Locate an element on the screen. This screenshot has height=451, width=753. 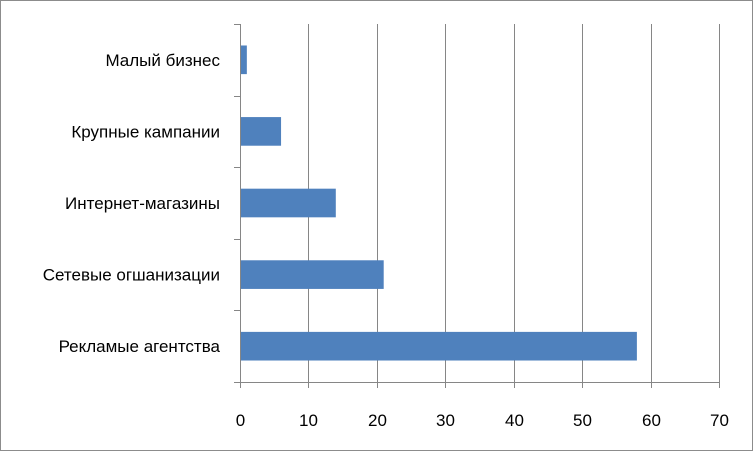
category-label: Сетевые огшанизации is located at coordinates (131, 275).